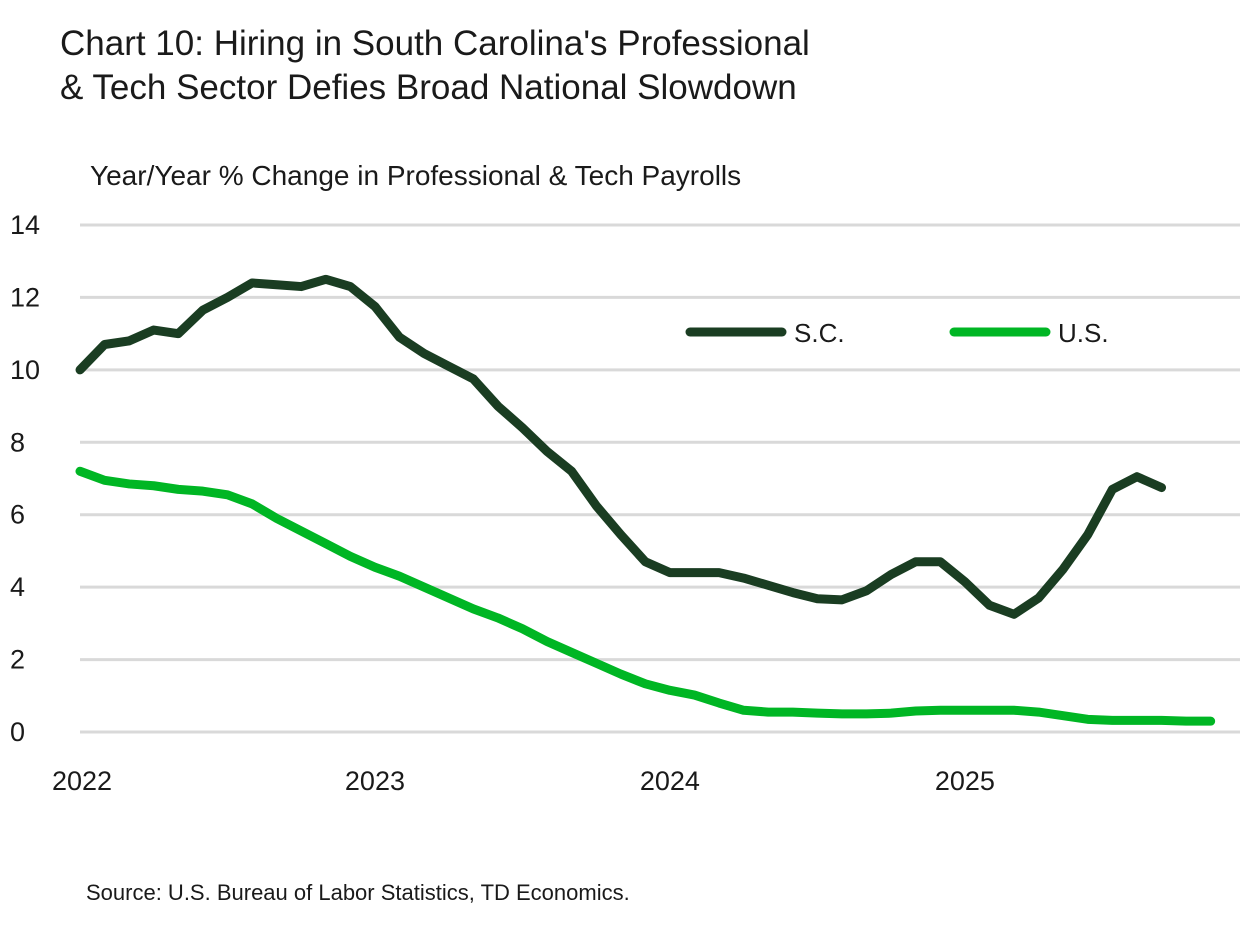 This screenshot has height=925, width=1240. I want to click on y-tick-label: 14, so click(25, 225).